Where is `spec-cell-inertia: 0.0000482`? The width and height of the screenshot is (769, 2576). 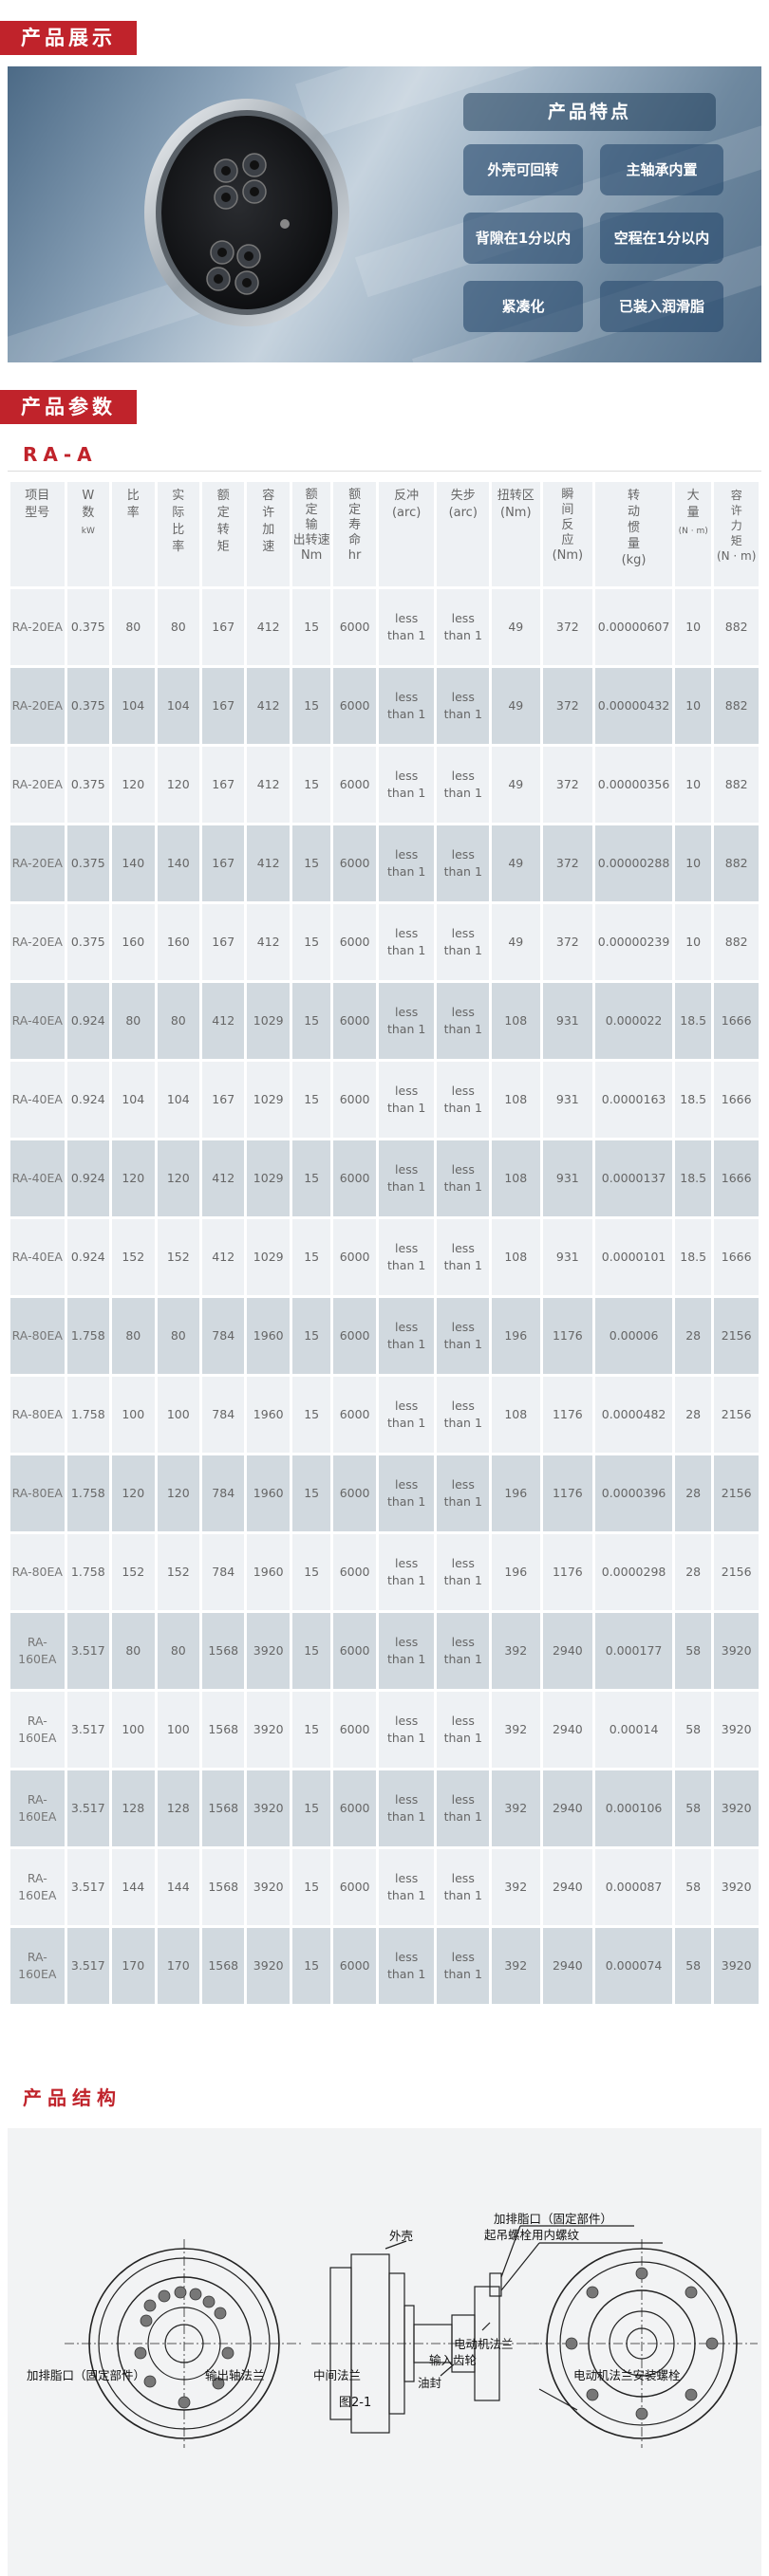
spec-cell-inertia: 0.0000482 is located at coordinates (634, 1415).